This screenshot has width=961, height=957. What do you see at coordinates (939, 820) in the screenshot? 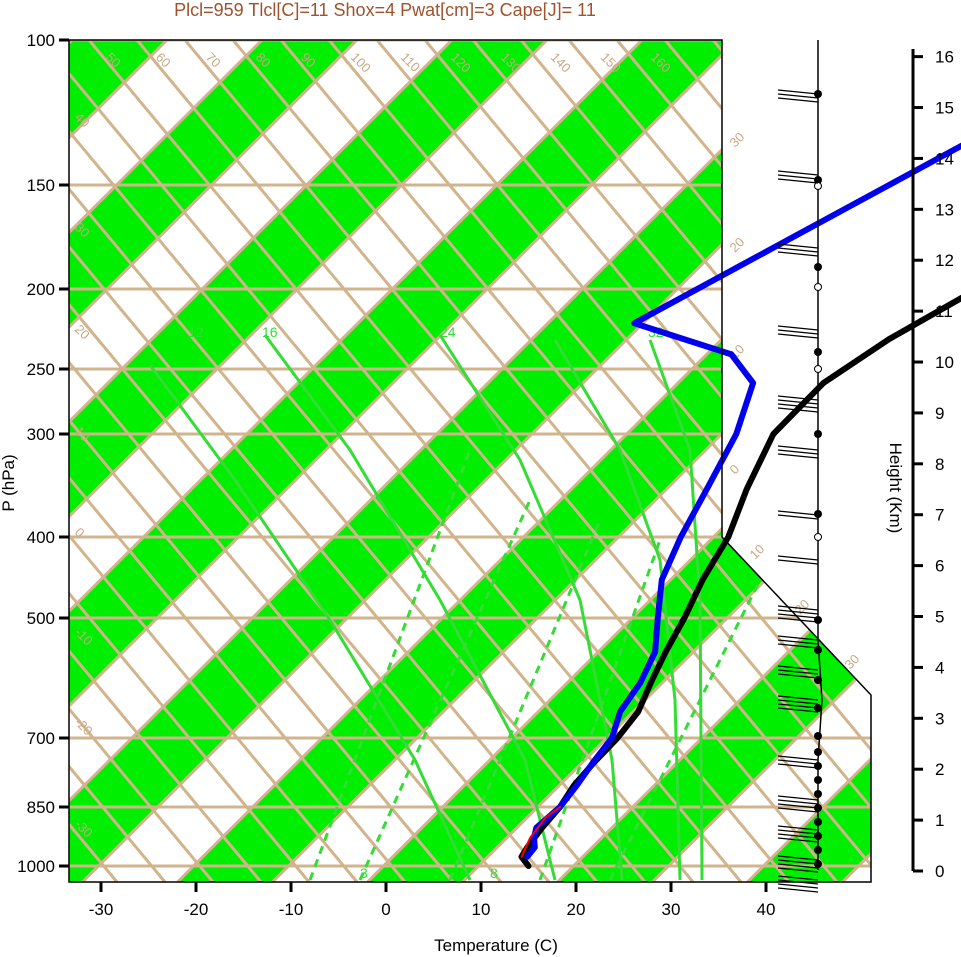
I see `height-tick-label: 1` at bounding box center [939, 820].